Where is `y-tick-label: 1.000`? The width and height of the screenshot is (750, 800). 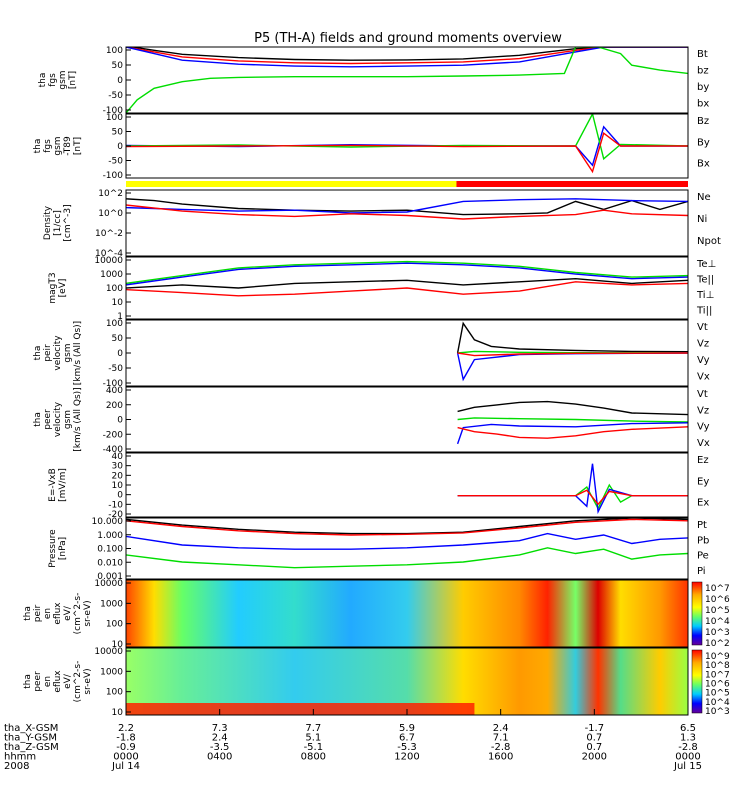
y-tick-label: 1.000 is located at coordinates (110, 536).